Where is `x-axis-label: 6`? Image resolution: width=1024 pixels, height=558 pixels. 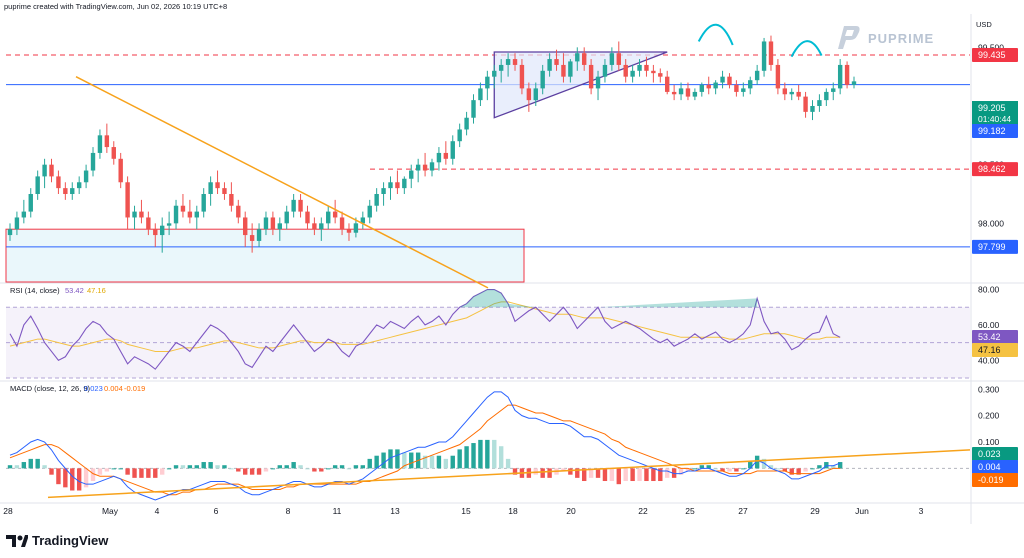 x-axis-label: 6 is located at coordinates (216, 511).